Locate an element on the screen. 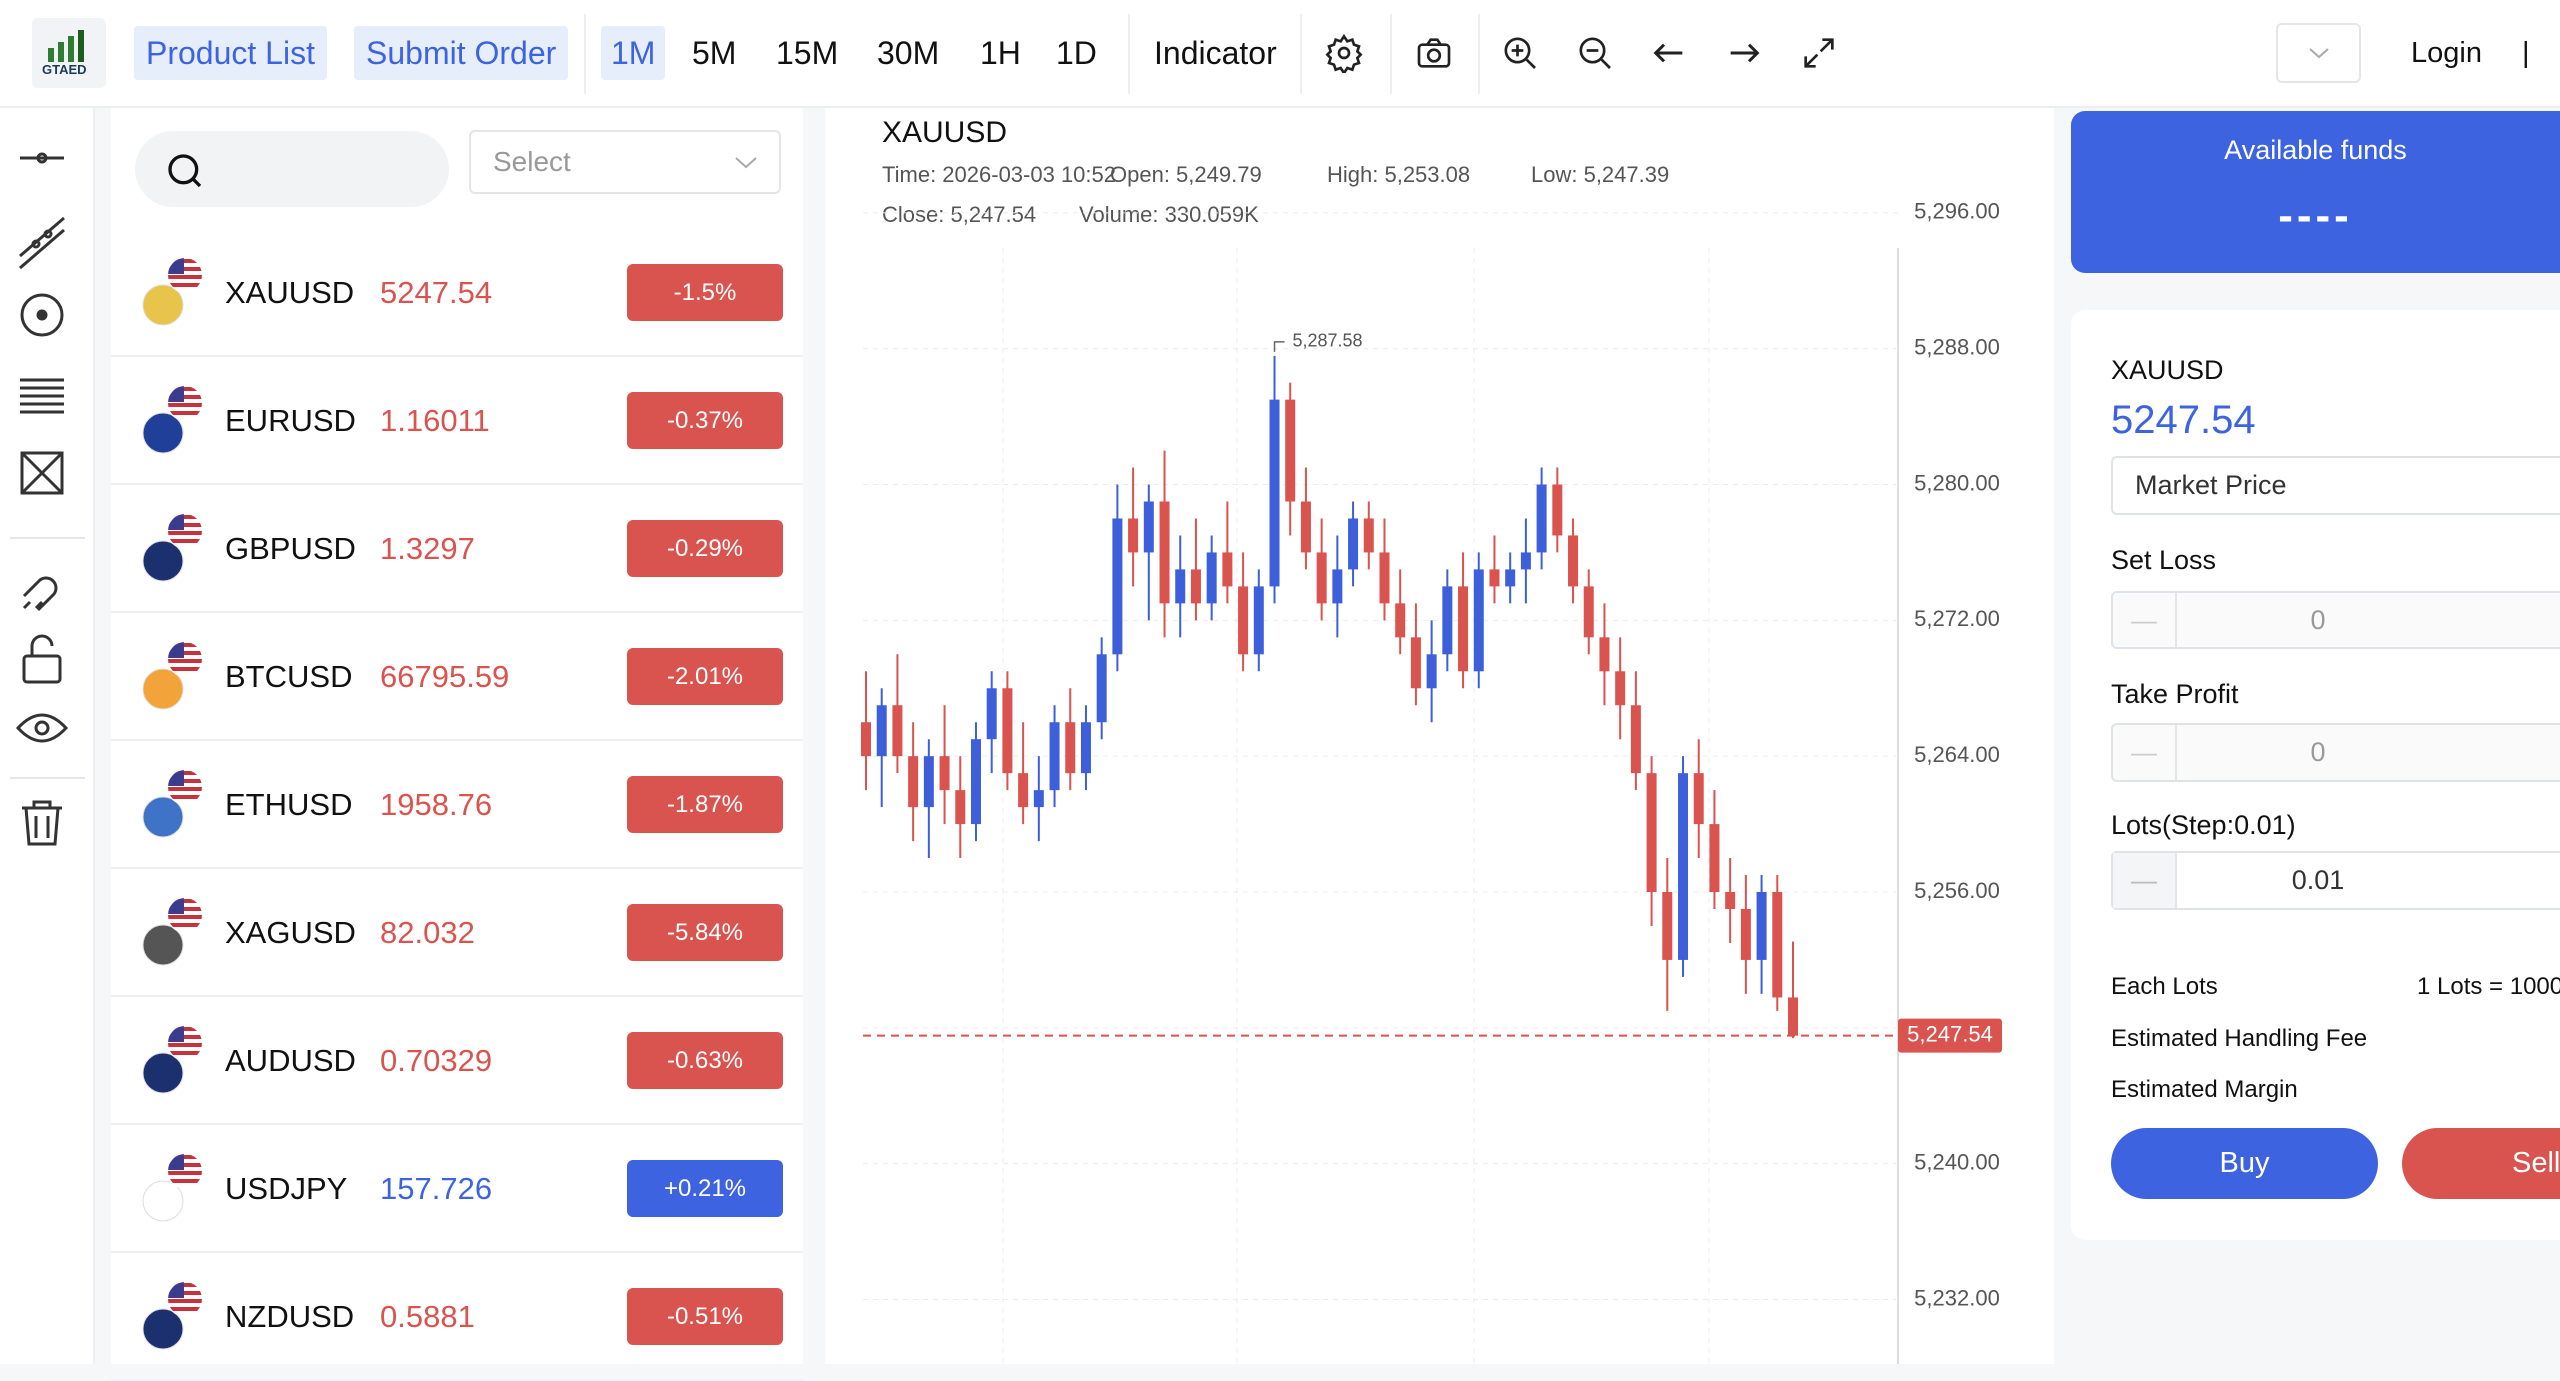  fullscreen-icon is located at coordinates (1819, 53).